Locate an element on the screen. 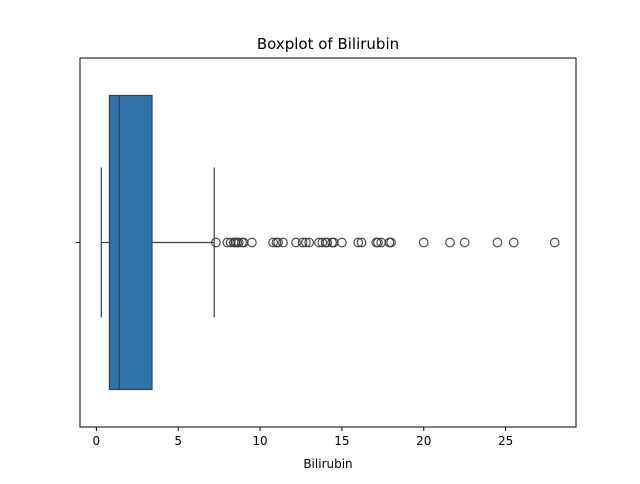 This screenshot has width=640, height=484. chart-title: Boxplot of Bilirubin is located at coordinates (328, 44).